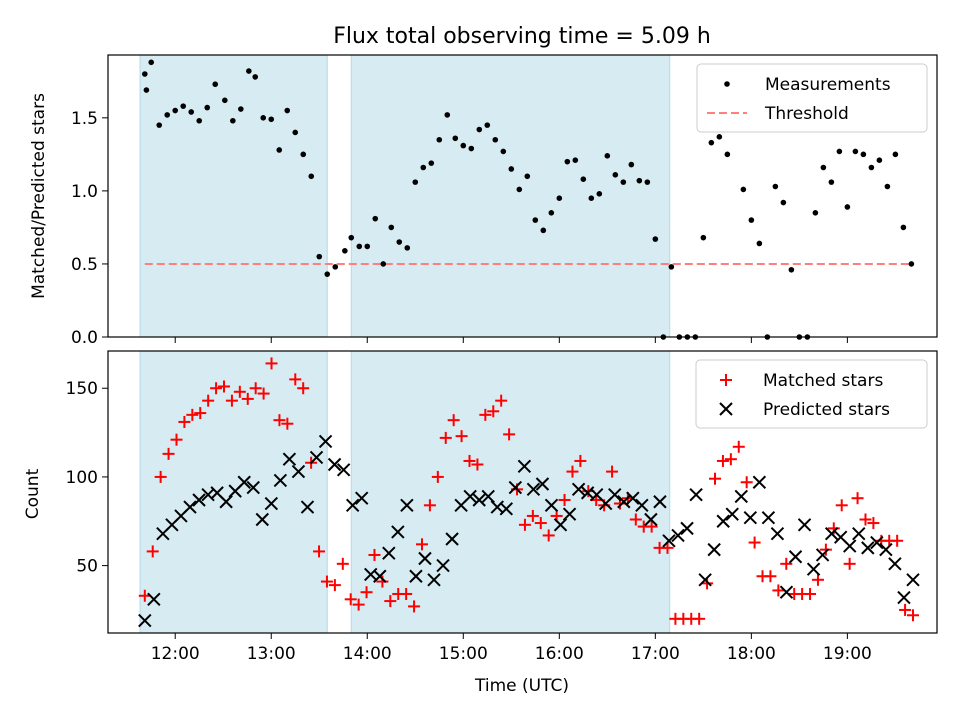  What do you see at coordinates (823, 381) in the screenshot?
I see `matched-legend-label: Matched stars` at bounding box center [823, 381].